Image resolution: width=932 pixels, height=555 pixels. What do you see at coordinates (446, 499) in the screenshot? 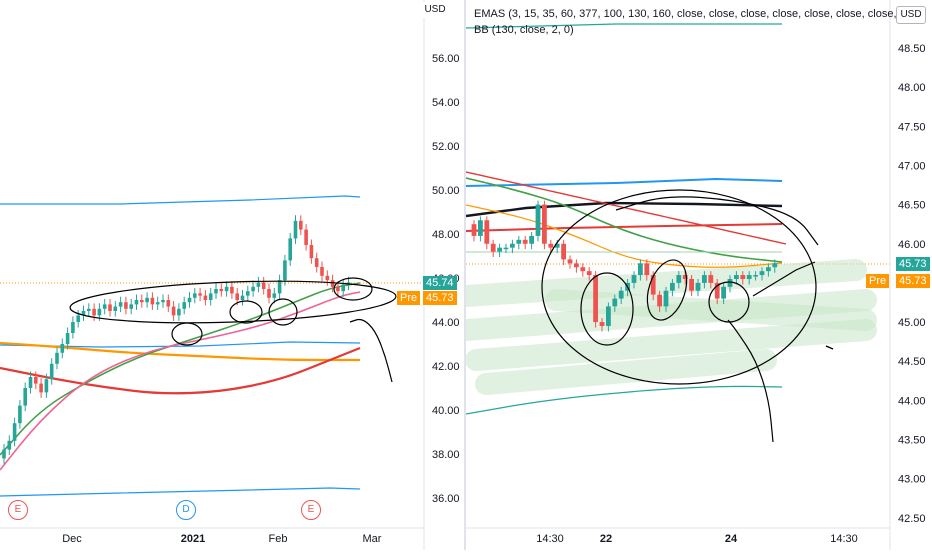
I see `price-tick-label: 36.00` at bounding box center [446, 499].